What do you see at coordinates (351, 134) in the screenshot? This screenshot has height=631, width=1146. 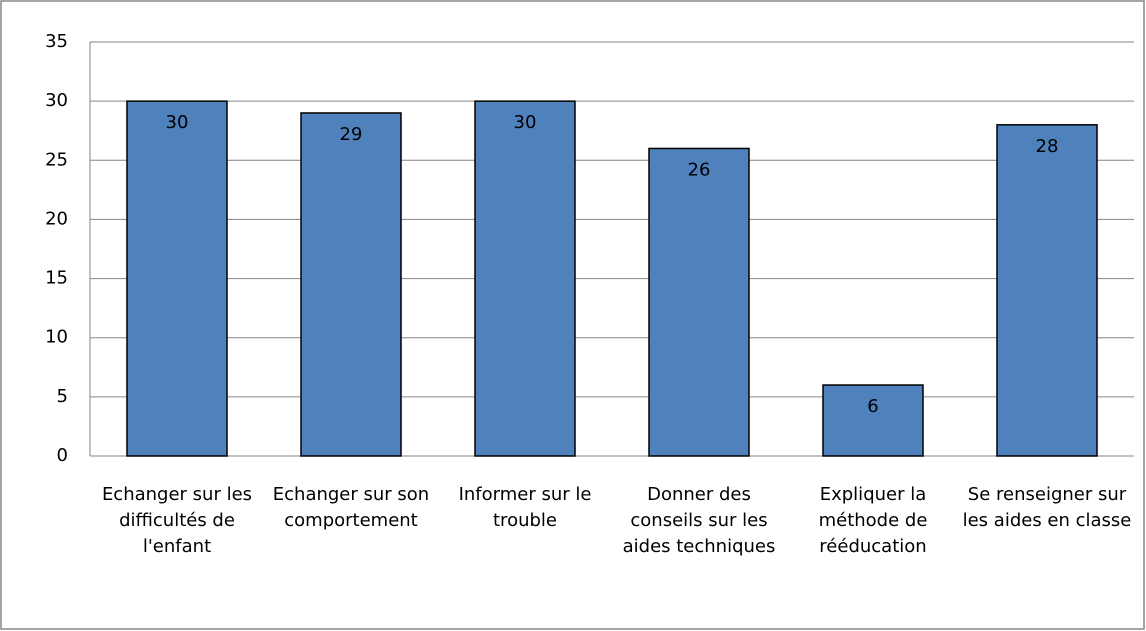 I see `value-label: 29` at bounding box center [351, 134].